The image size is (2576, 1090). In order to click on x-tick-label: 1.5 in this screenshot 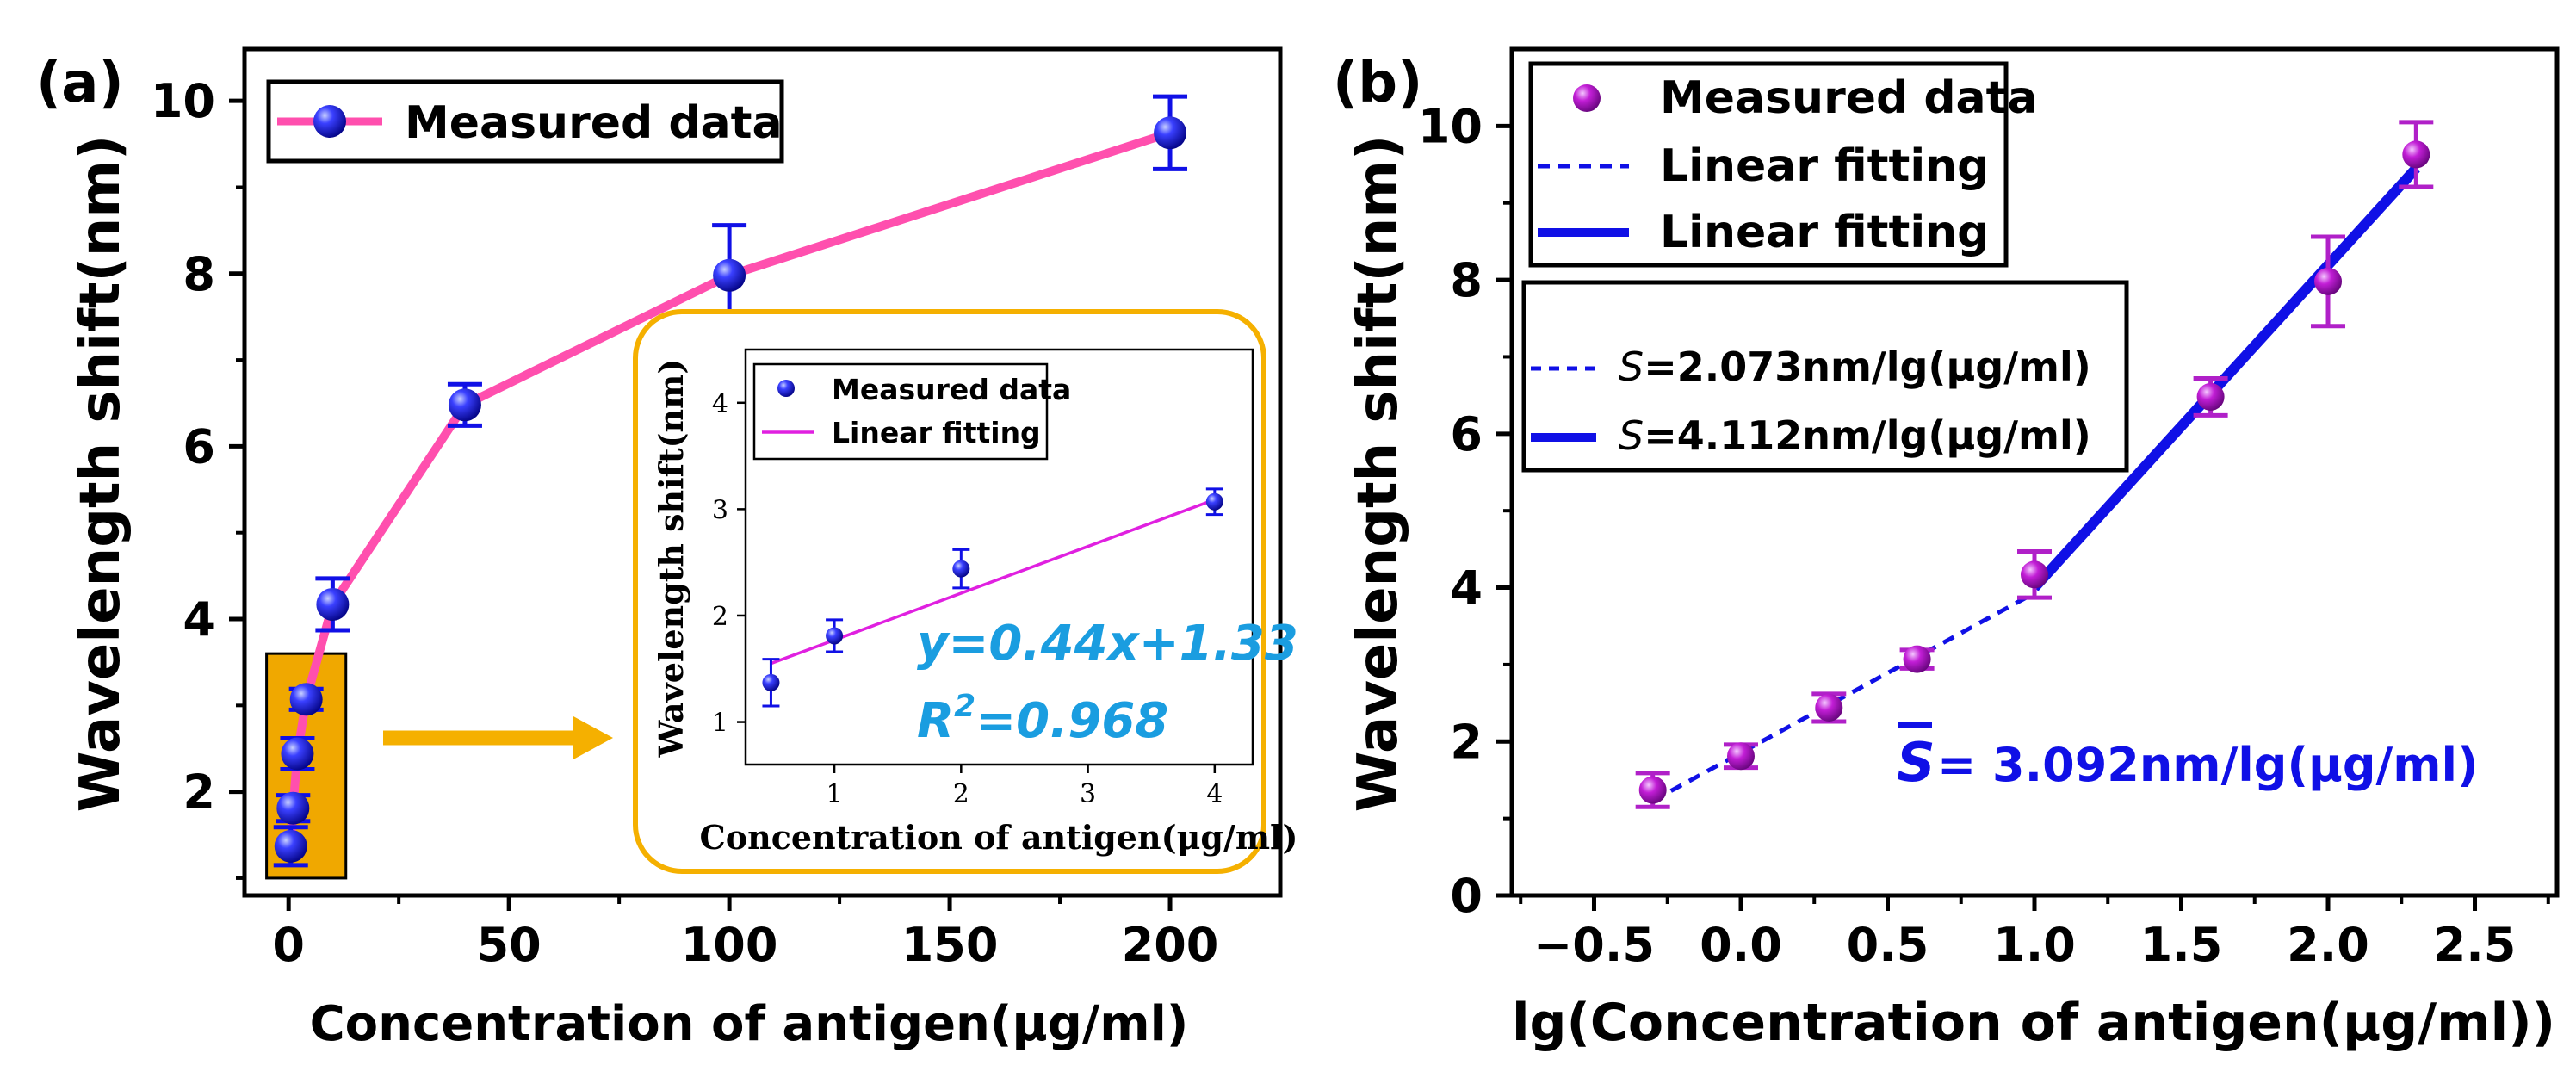, I will do `click(2181, 945)`.